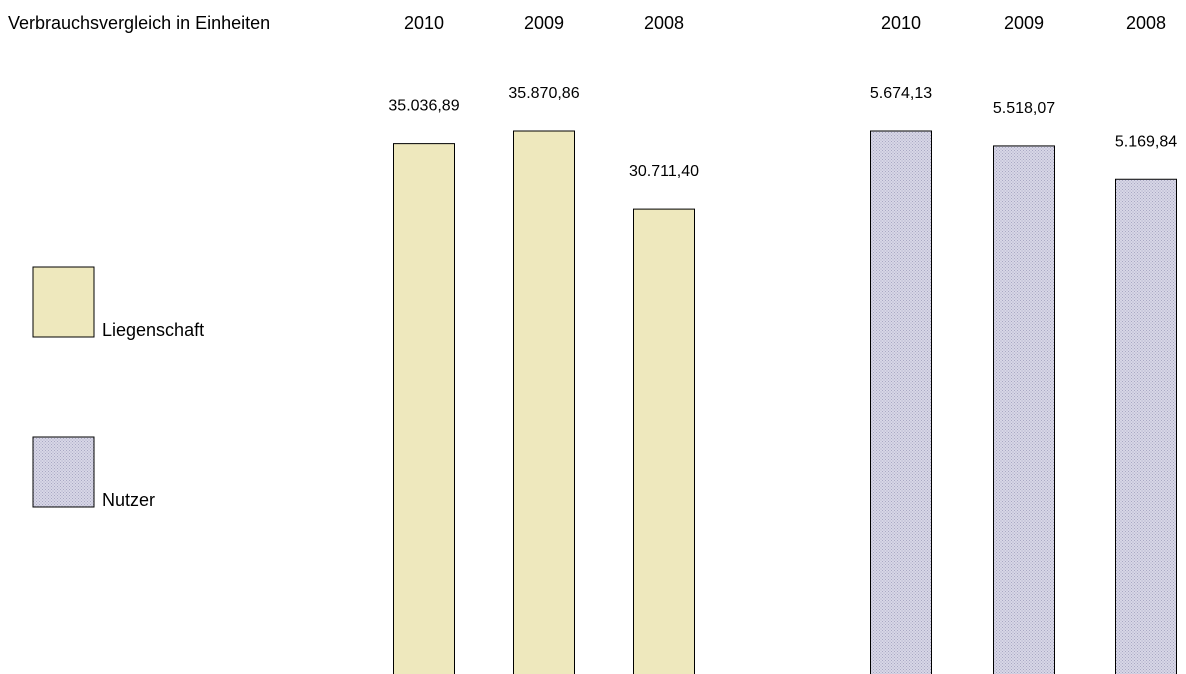  I want to click on legend-item-nutzer: Nutzer, so click(93, 473).